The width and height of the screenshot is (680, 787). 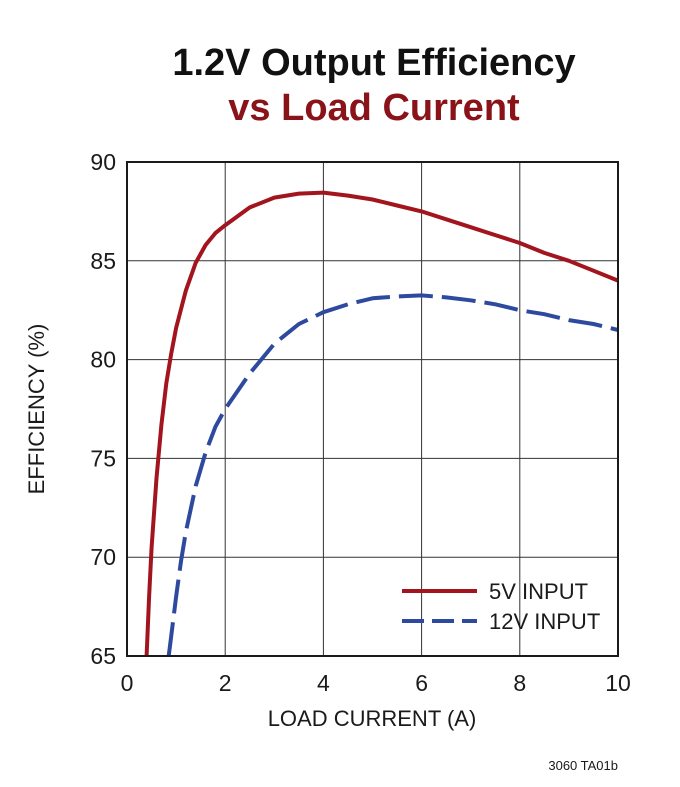 I want to click on x-tick-label: 6, so click(x=421, y=683).